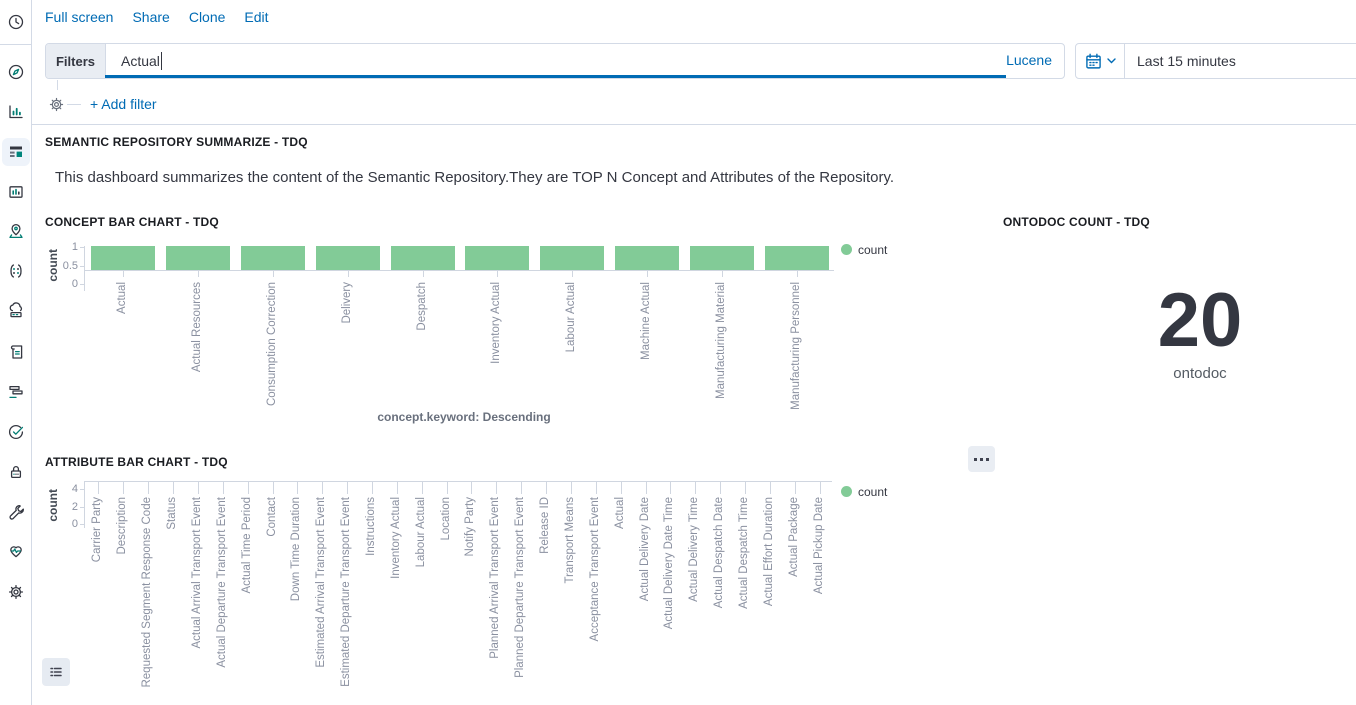  I want to click on sidebar-item-visualize-chart, so click(16, 112).